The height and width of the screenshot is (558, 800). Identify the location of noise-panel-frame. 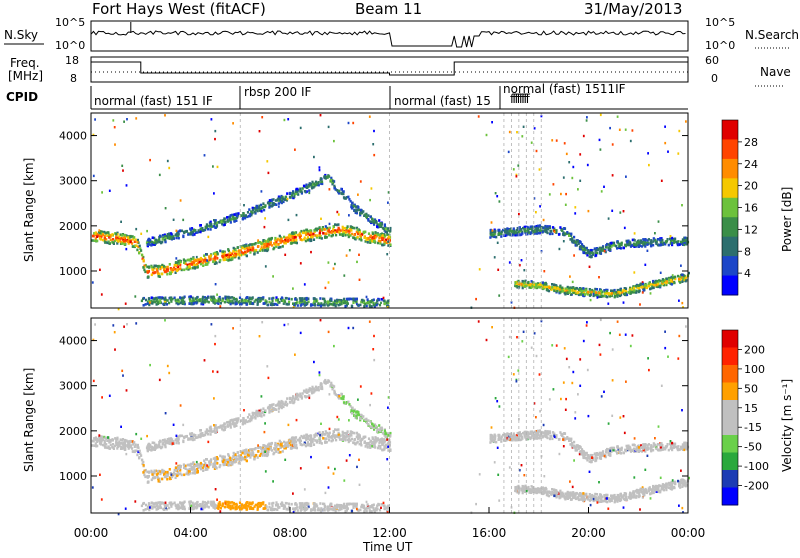
(389, 36).